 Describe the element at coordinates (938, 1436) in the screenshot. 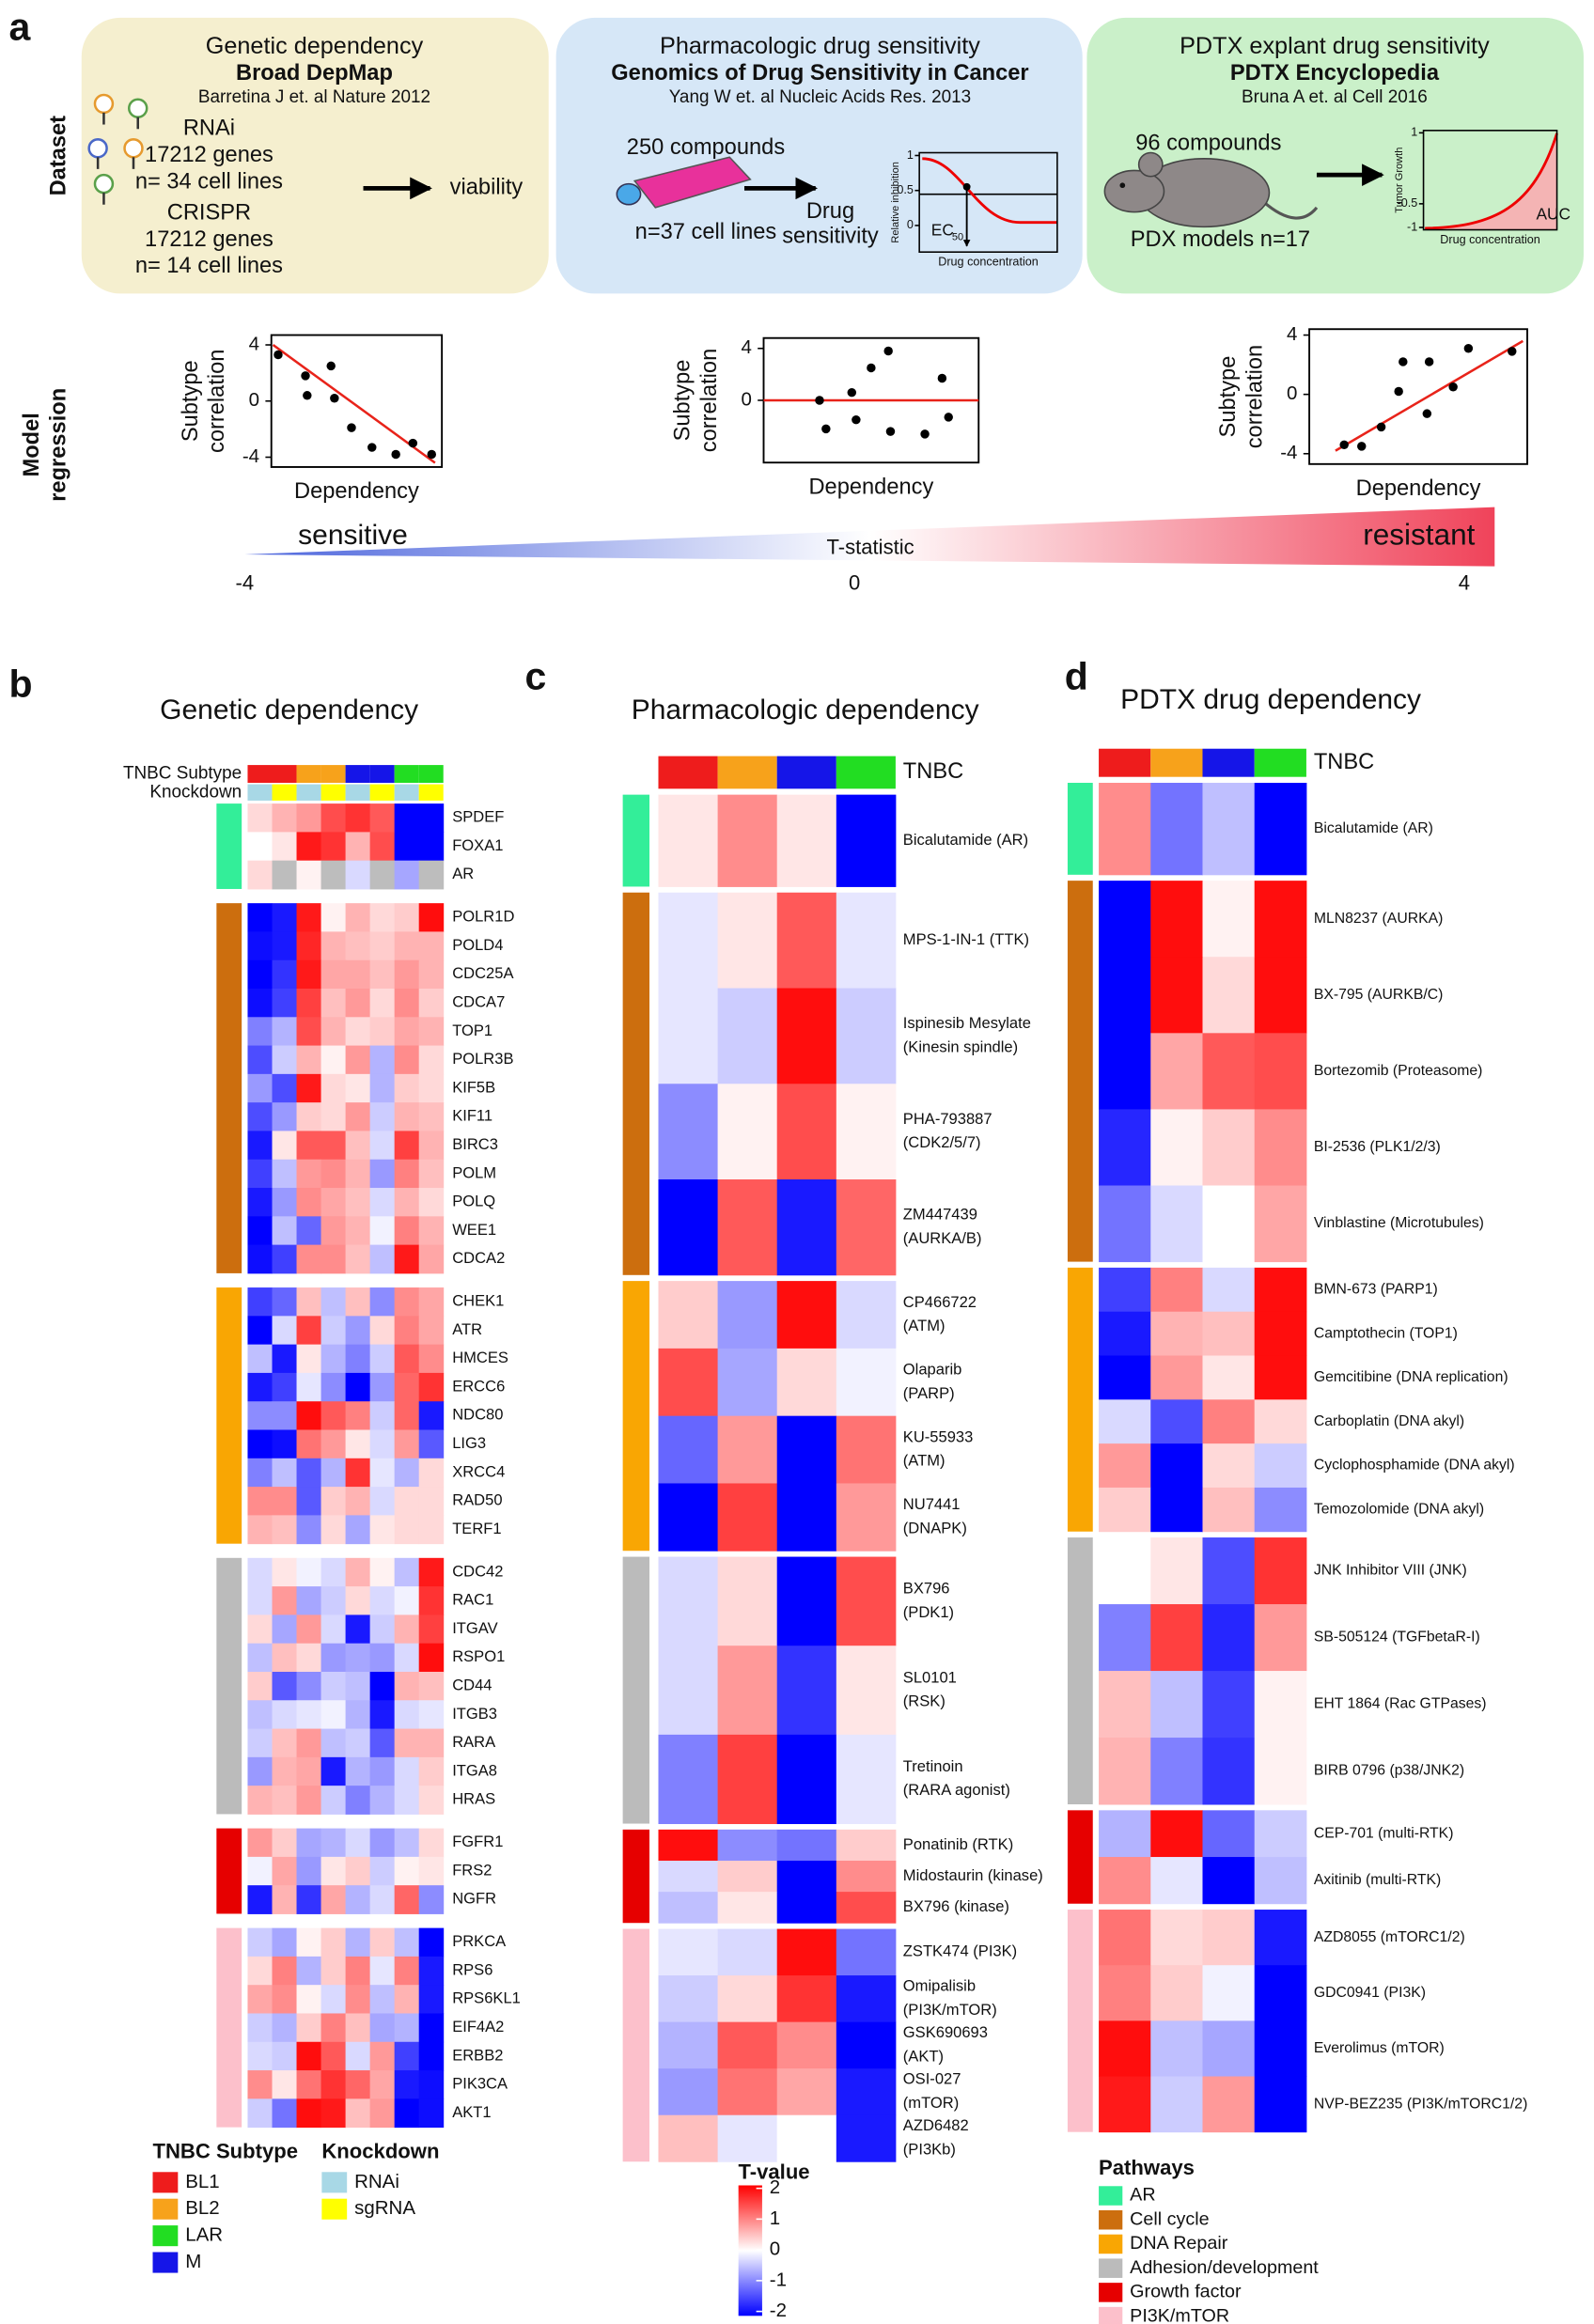

I see `row-label: KU-55933` at that location.